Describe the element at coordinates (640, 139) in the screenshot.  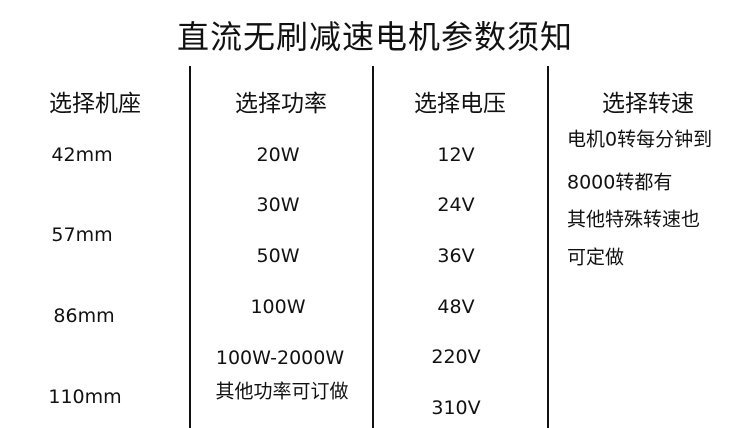
I see `speed-note: 电机0转每分钟到` at that location.